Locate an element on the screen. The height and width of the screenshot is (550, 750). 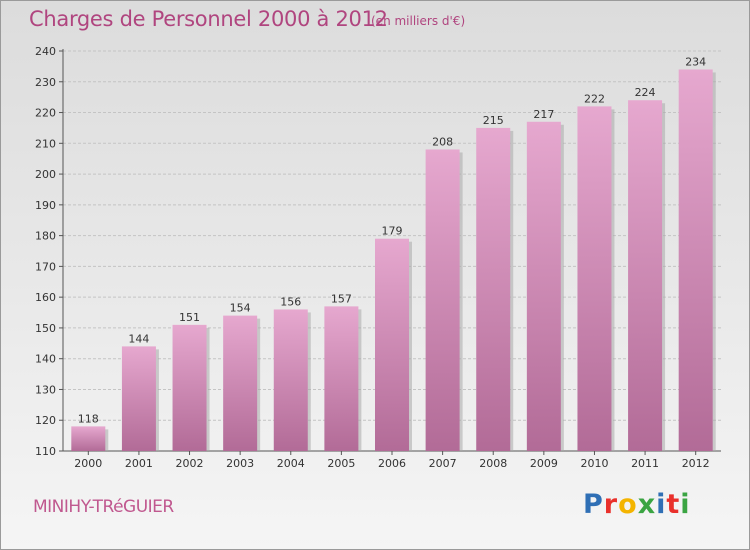
logo-letter: P is located at coordinates (593, 504).